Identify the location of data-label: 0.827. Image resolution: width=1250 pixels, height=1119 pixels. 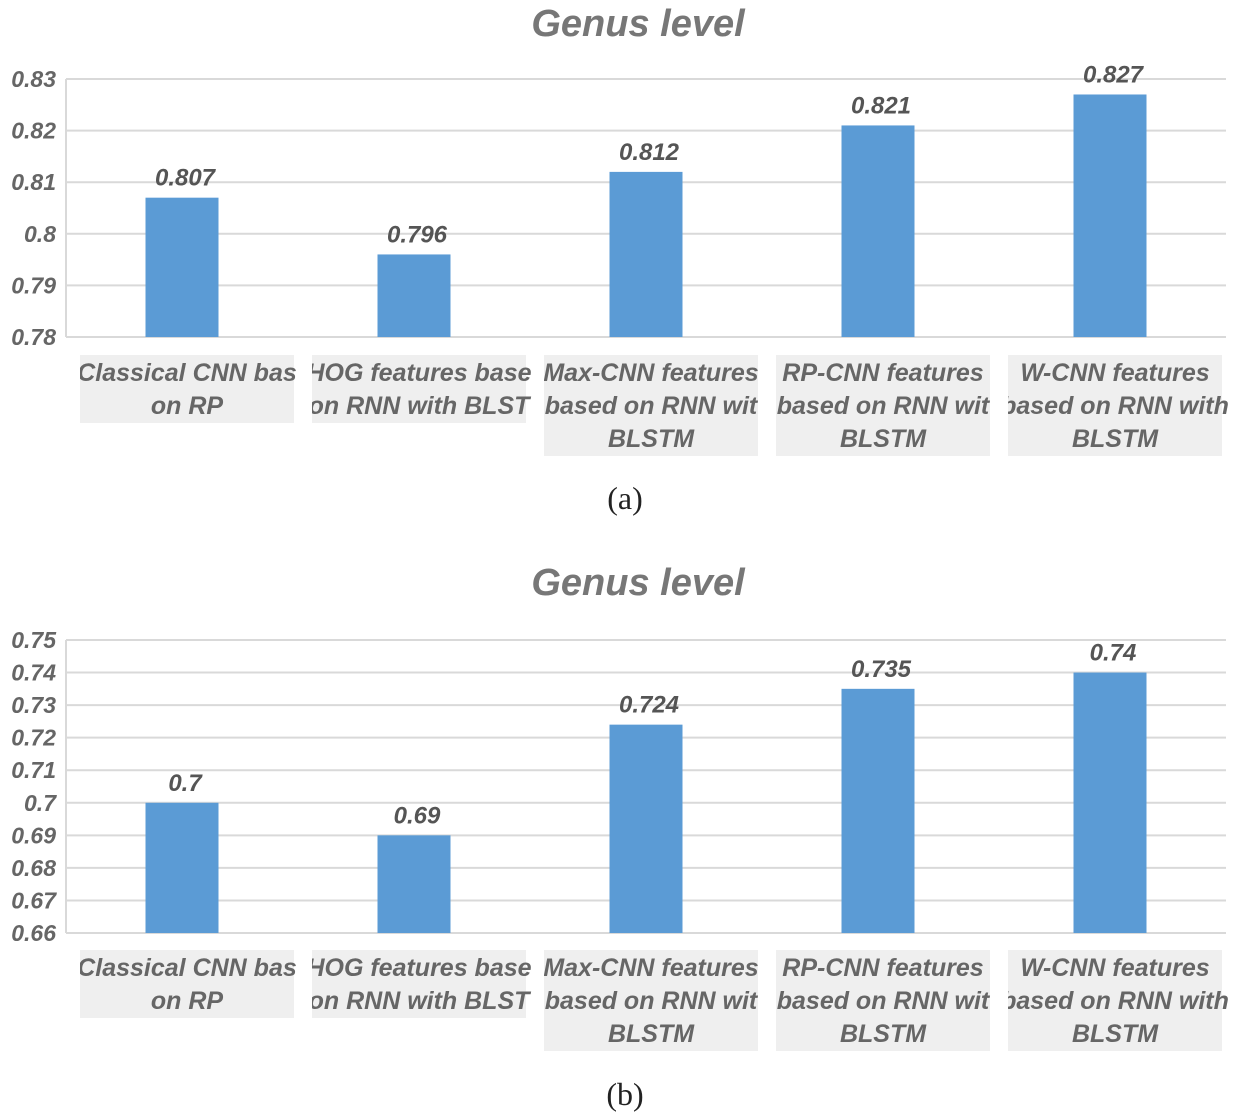
(1114, 74).